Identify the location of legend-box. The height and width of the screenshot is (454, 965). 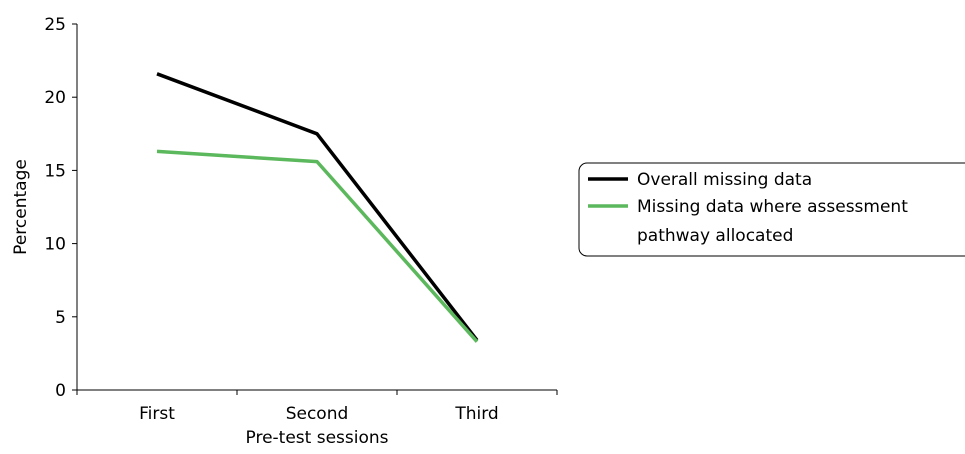
(771, 209).